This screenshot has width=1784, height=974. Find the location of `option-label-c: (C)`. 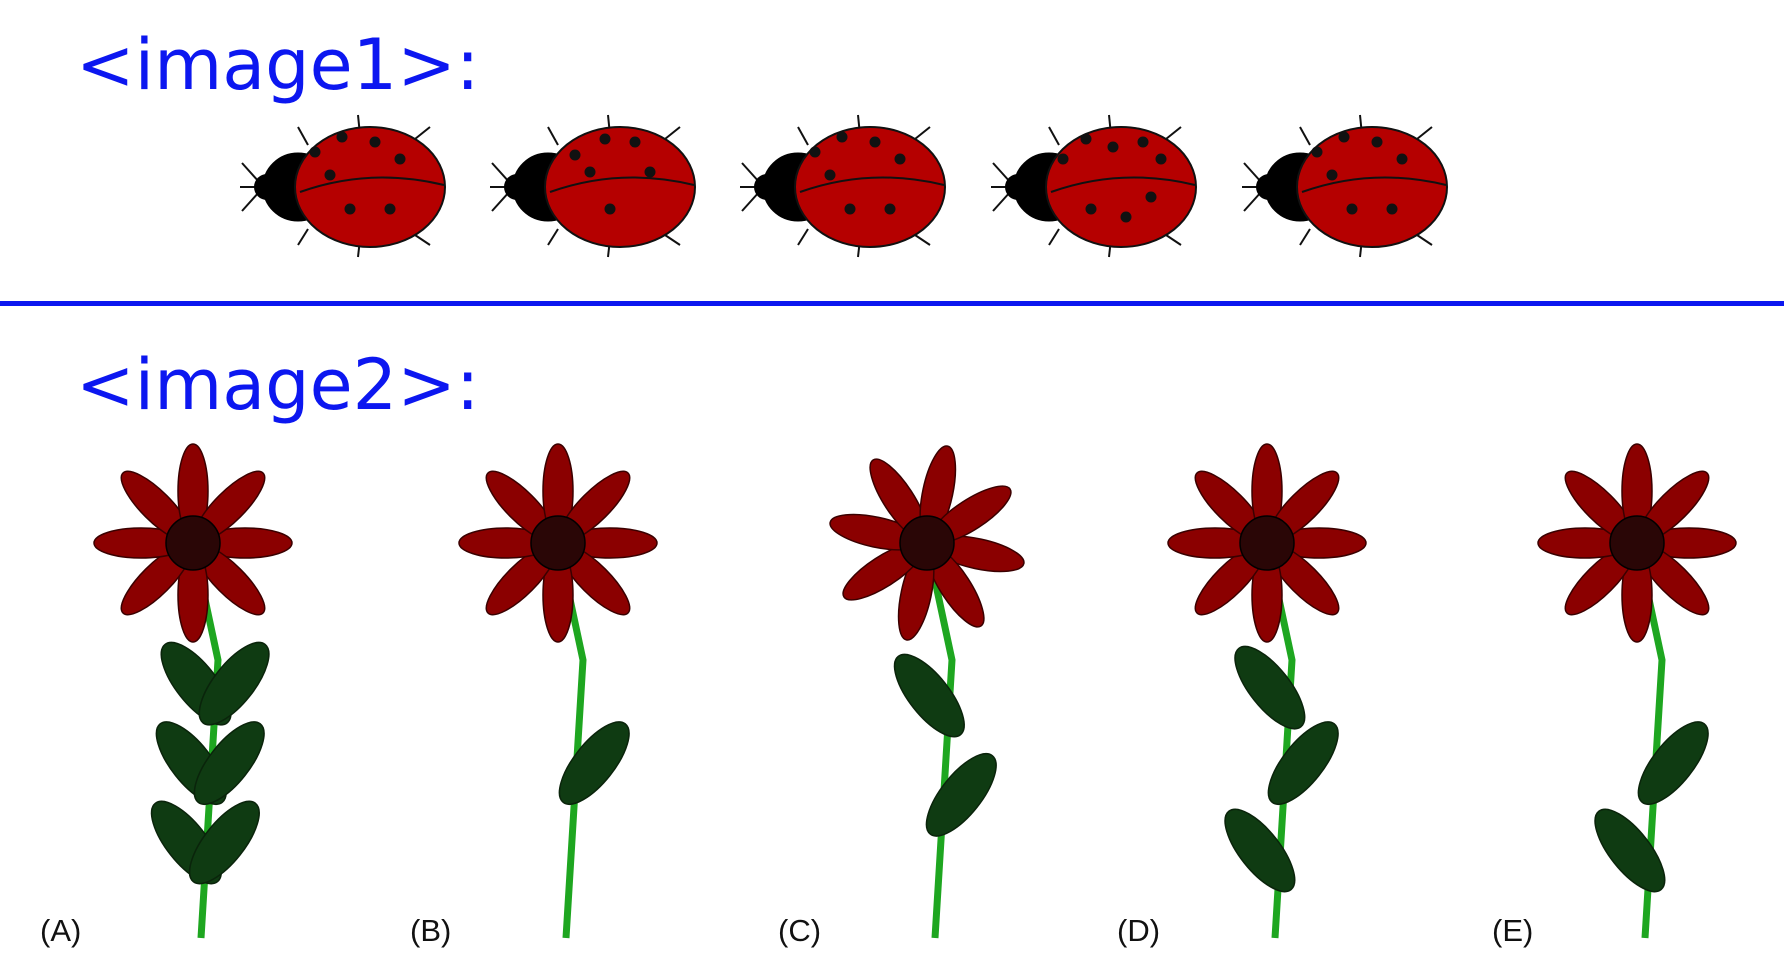

option-label-c: (C) is located at coordinates (800, 930).